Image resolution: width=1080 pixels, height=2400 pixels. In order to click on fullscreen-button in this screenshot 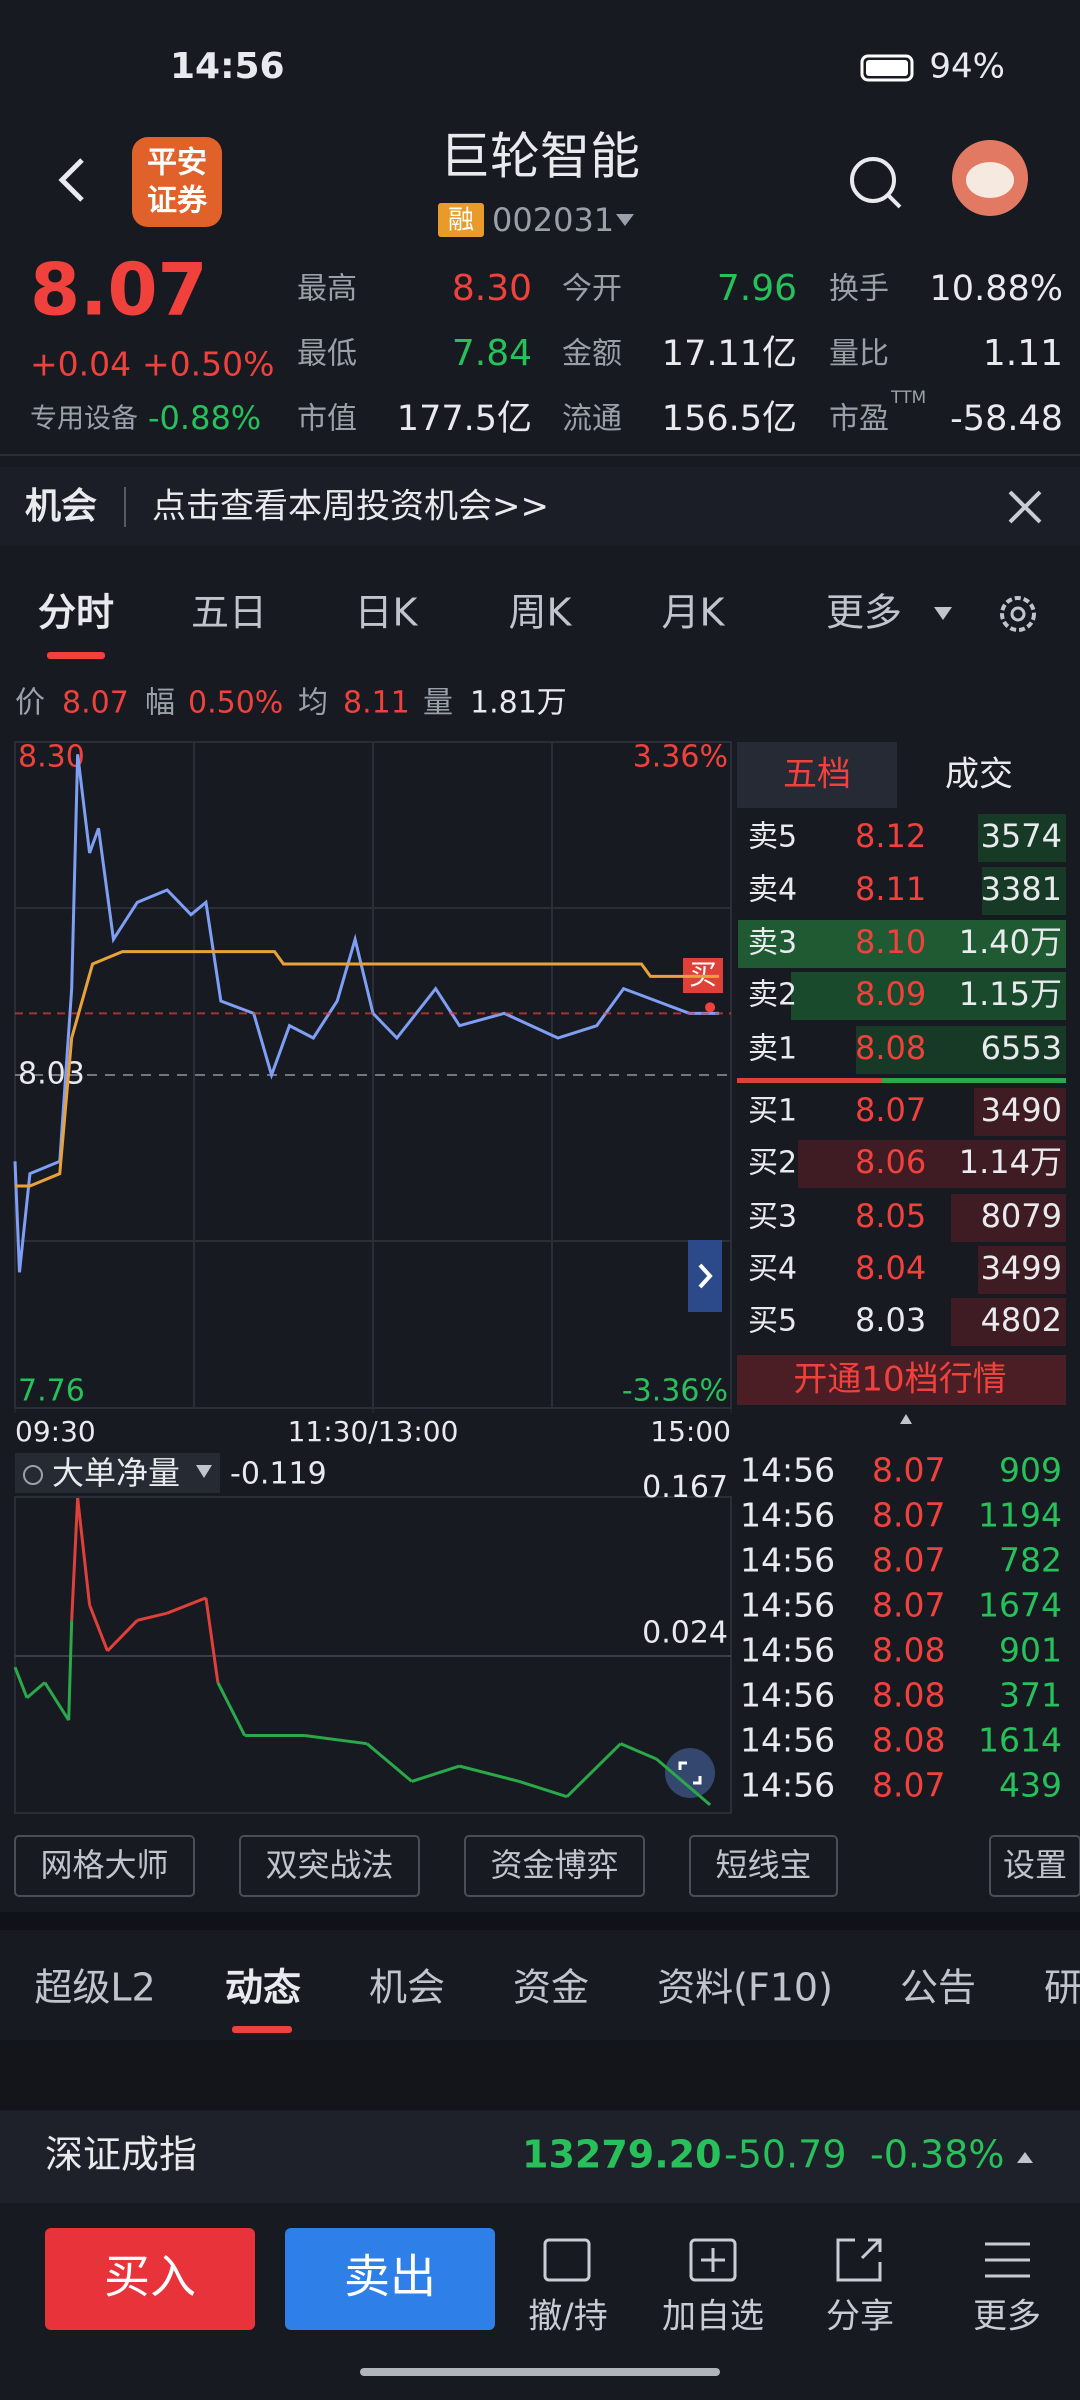, I will do `click(690, 1773)`.